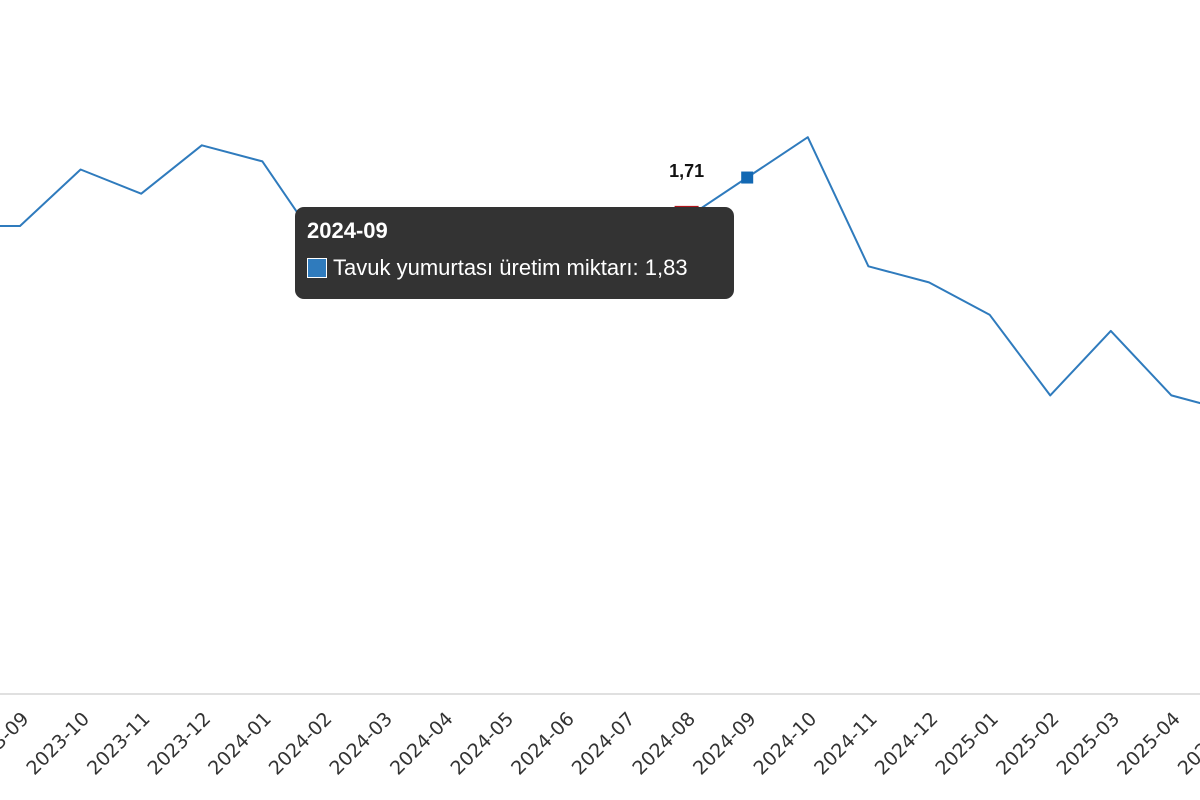 This screenshot has width=1200, height=800. What do you see at coordinates (1089, 744) in the screenshot?
I see `x-tick-label: 2025-03` at bounding box center [1089, 744].